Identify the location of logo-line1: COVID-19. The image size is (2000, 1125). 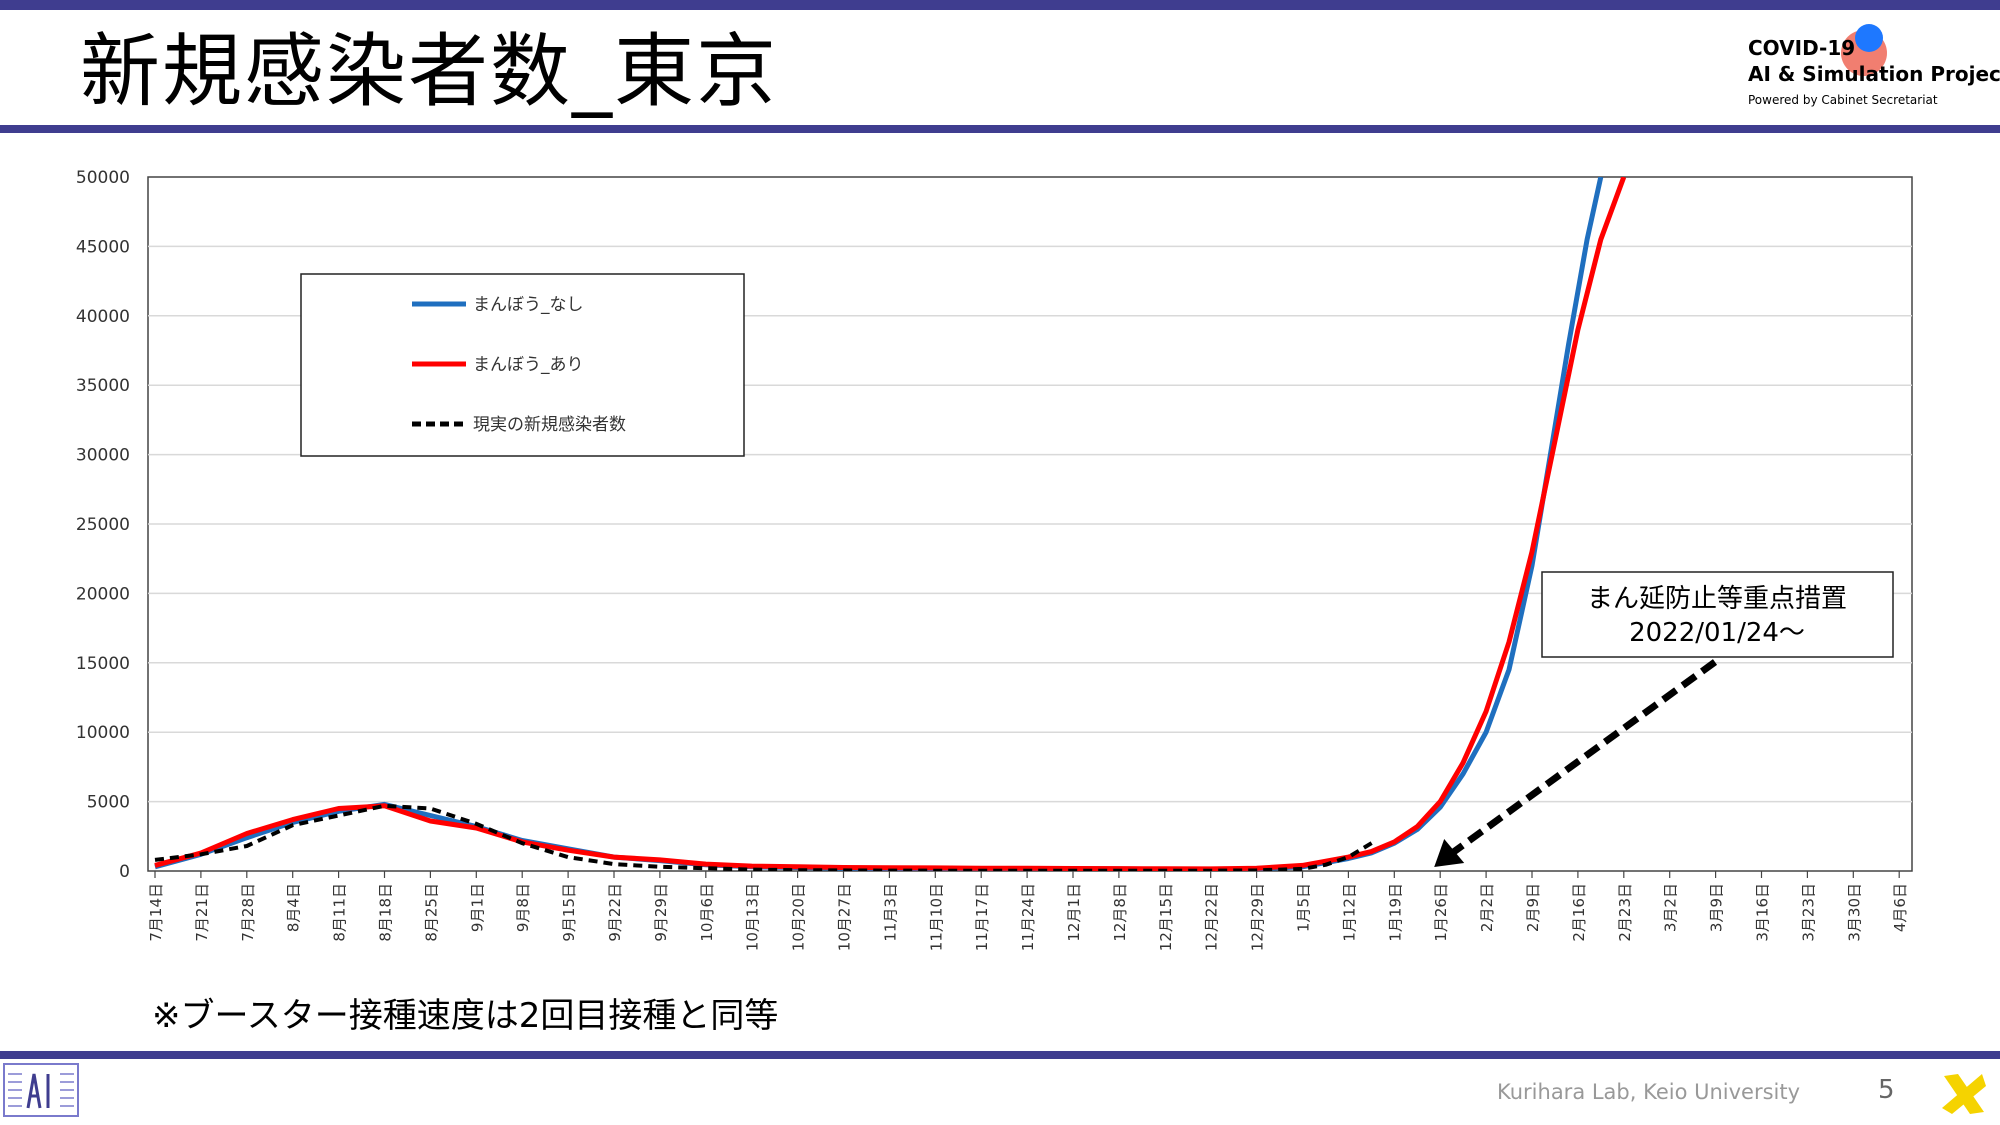
(1802, 48).